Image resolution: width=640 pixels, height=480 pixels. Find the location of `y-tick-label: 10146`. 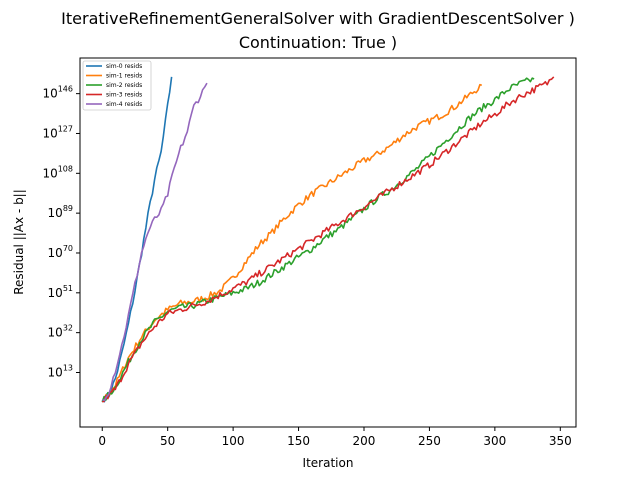

y-tick-label: 10146 is located at coordinates (57, 93).